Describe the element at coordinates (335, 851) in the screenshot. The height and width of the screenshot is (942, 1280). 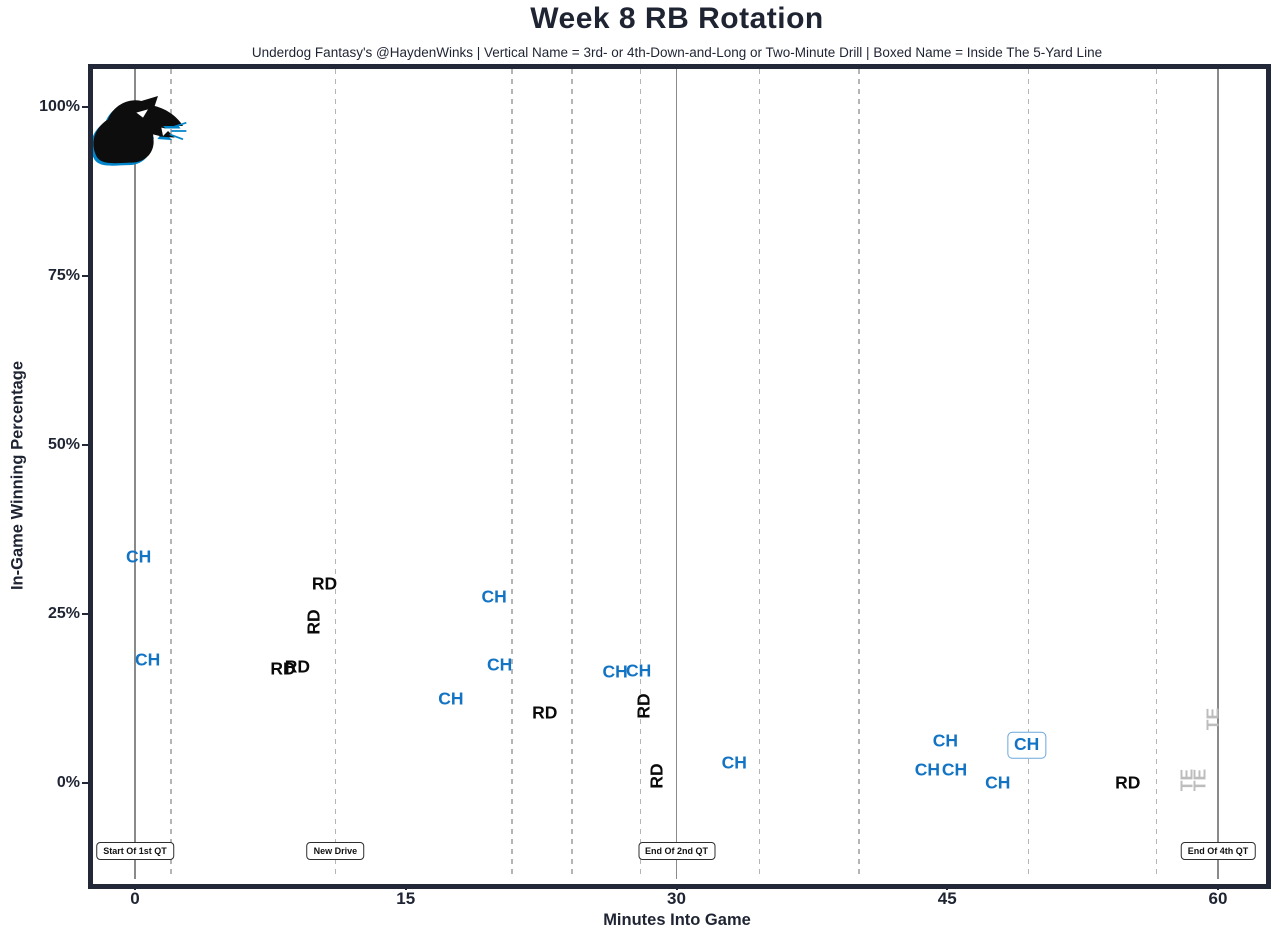
I see `event-label: New Drive` at that location.